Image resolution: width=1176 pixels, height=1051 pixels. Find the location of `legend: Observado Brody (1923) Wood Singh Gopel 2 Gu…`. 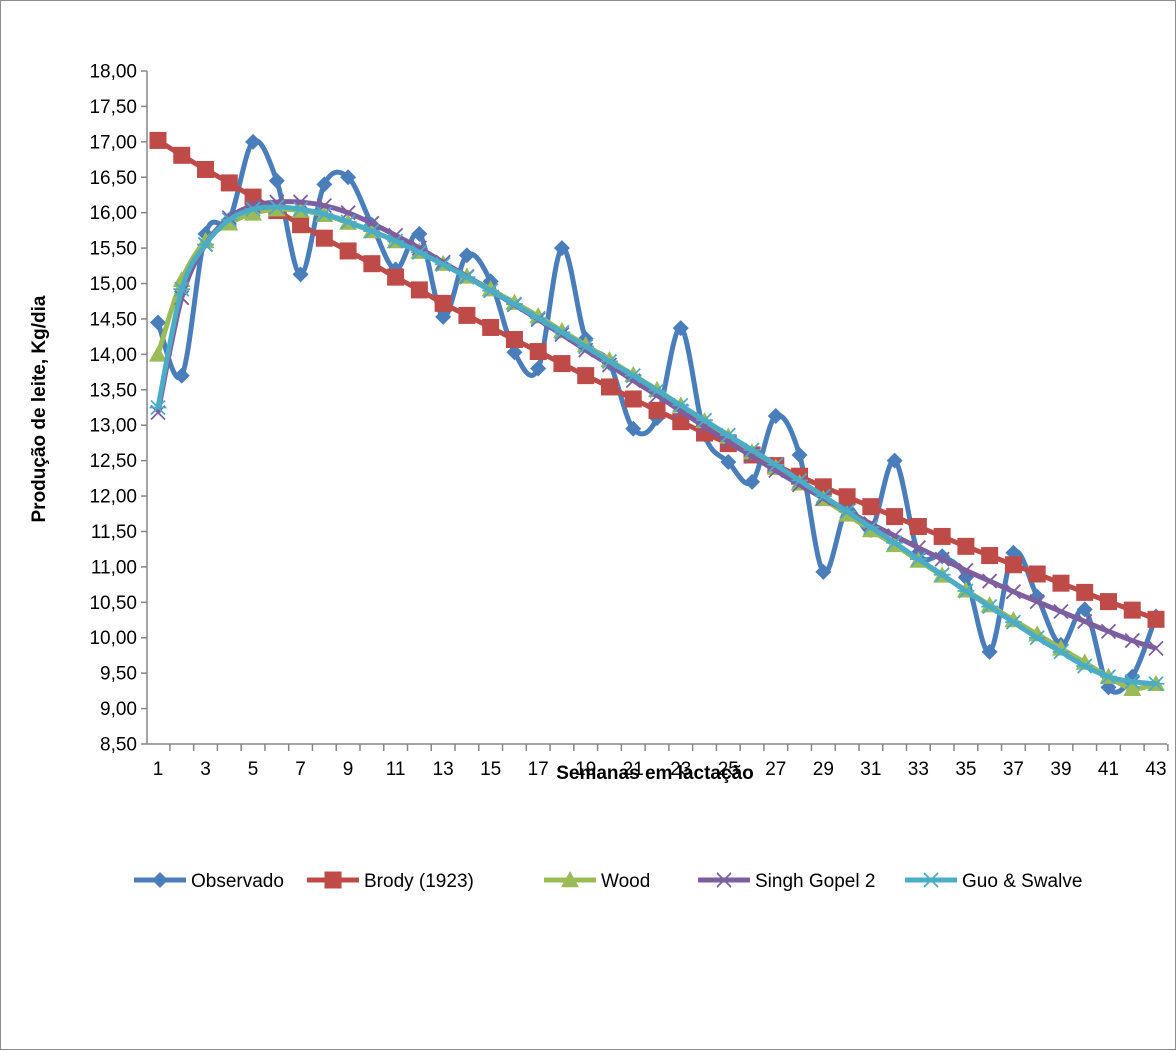

legend: Observado Brody (1923) Wood Singh Gopel 2 Gu… is located at coordinates (608, 881).